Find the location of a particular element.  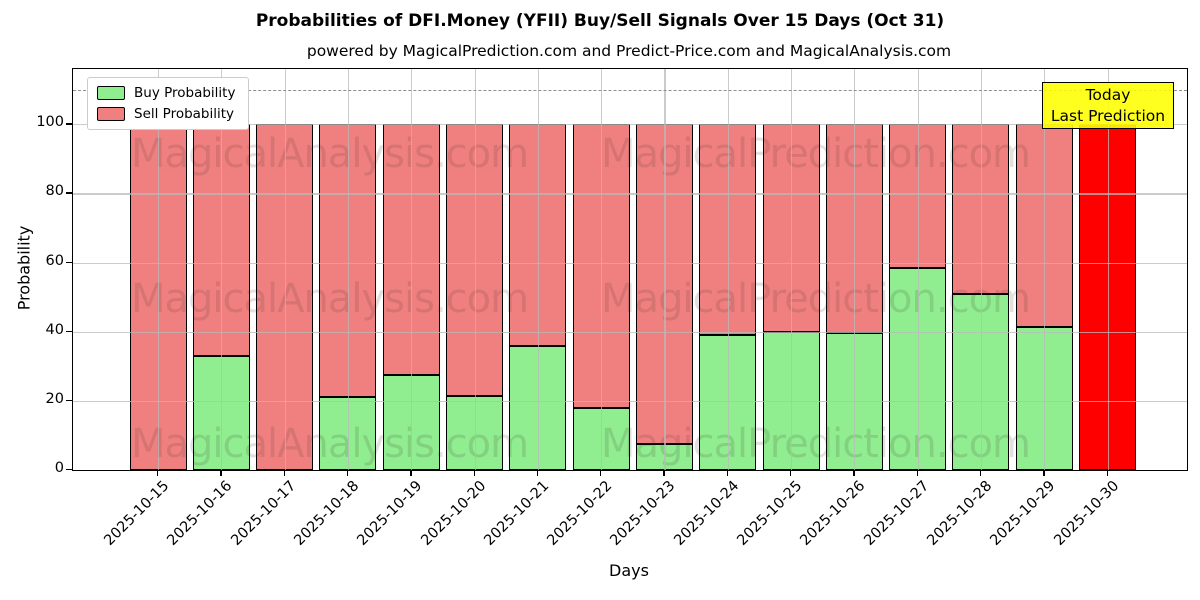

y-tick-label: 100 is located at coordinates (50, 122).